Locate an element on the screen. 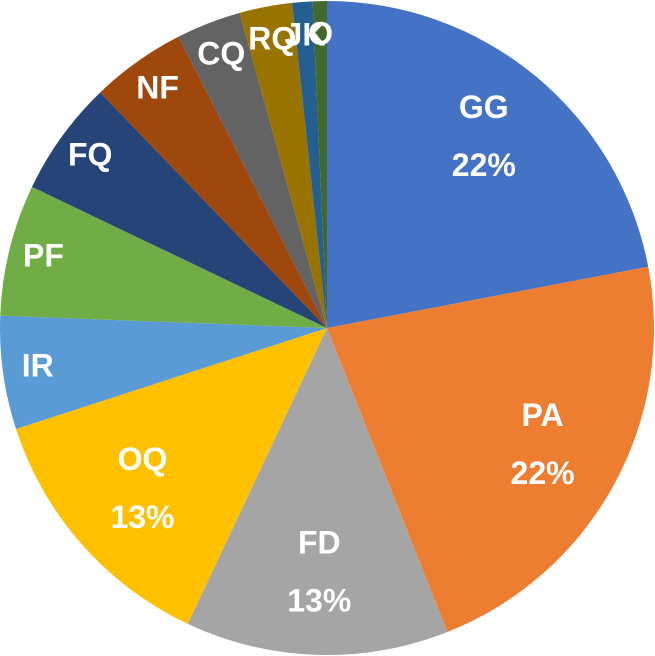 Image resolution: width=655 pixels, height=656 pixels. category-label: GG is located at coordinates (484, 107).